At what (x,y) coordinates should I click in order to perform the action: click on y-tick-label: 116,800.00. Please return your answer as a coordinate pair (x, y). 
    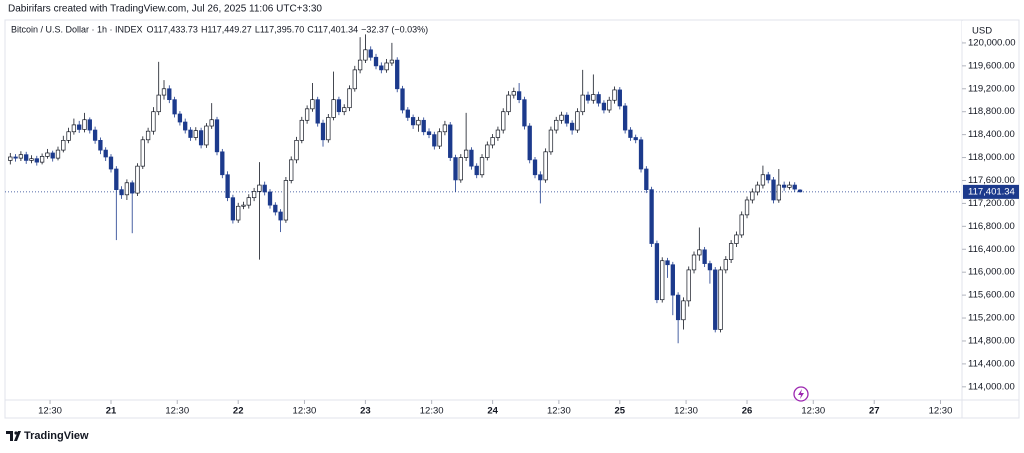
    Looking at the image, I should click on (991, 226).